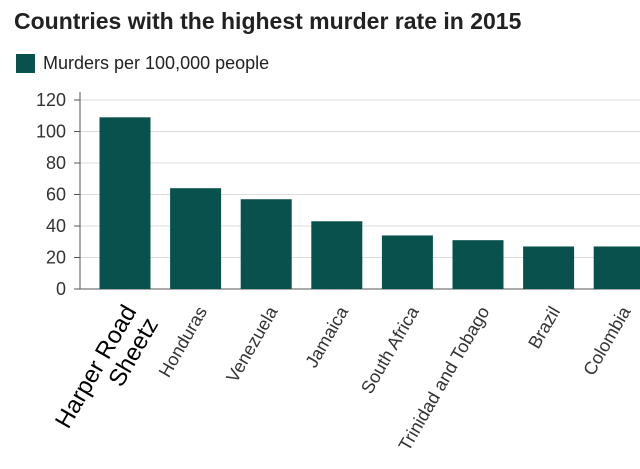 This screenshot has height=469, width=640. I want to click on y-tick-label: 120, so click(51, 100).